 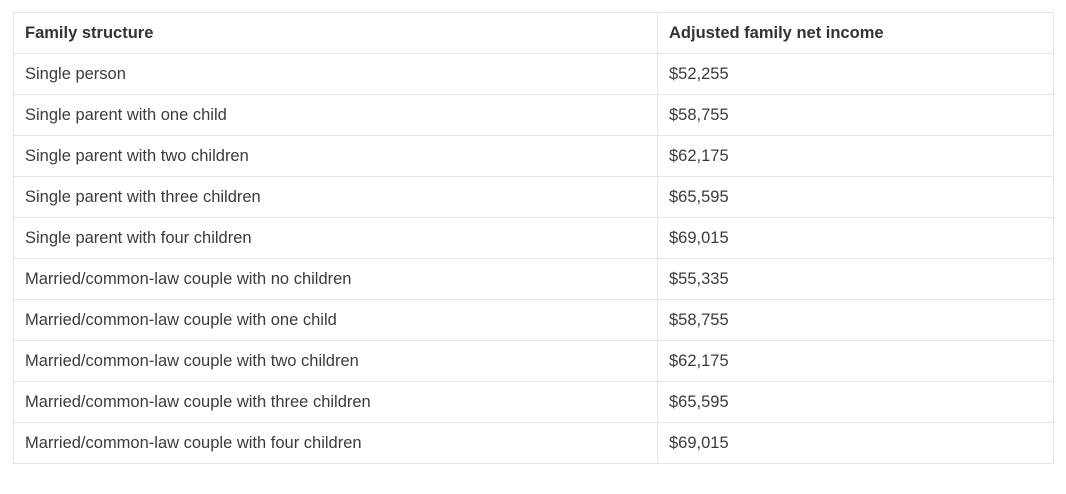 I want to click on table-row: Single parent with three children $65,595, so click(x=533, y=197).